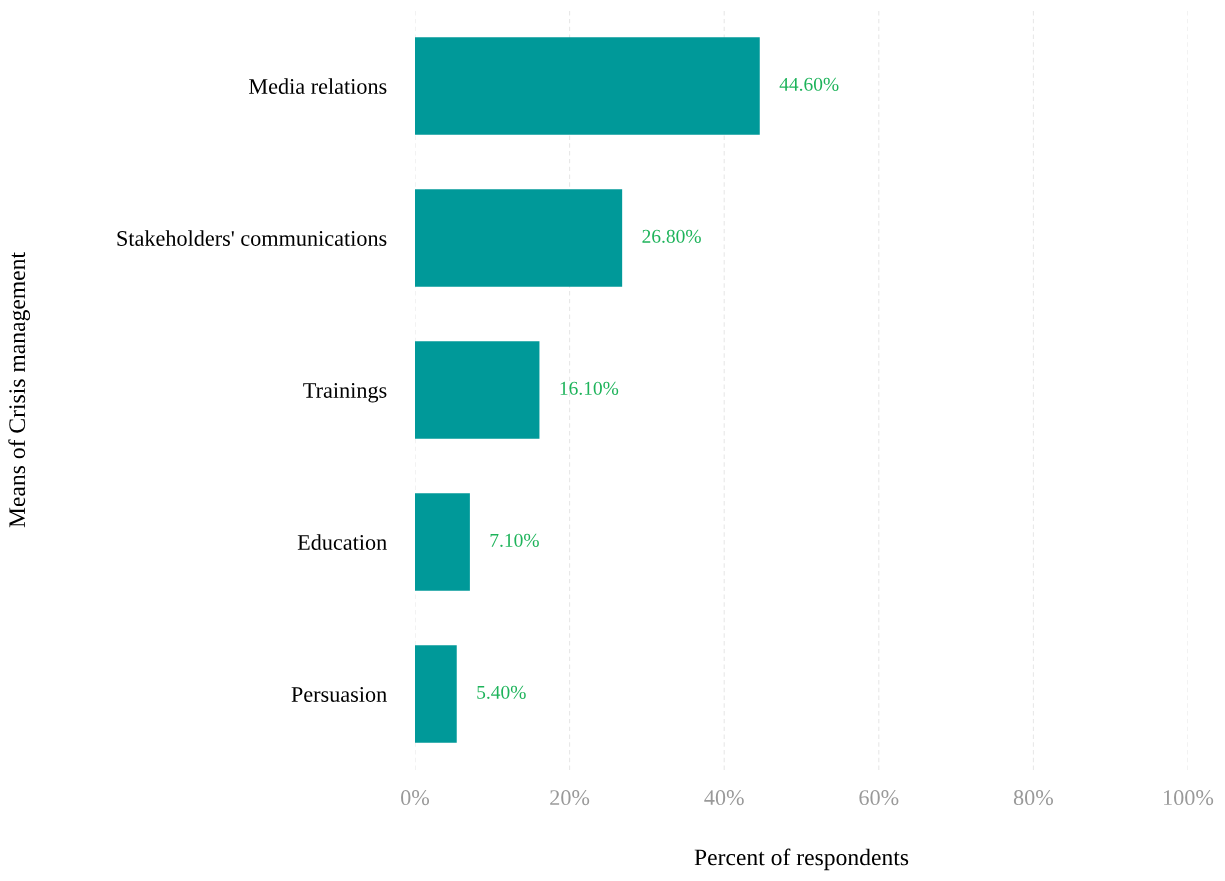 The width and height of the screenshot is (1225, 881). I want to click on y-tick-label: Stakeholders' communications, so click(252, 238).